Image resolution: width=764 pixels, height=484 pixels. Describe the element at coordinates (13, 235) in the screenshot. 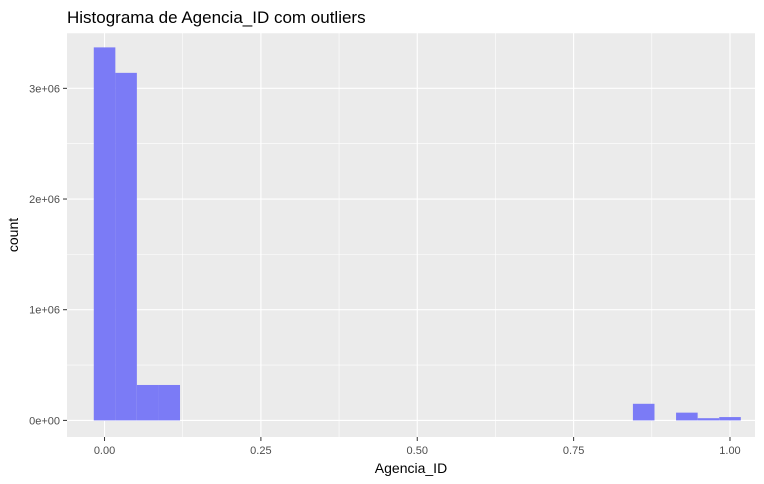

I see `y-axis-title: count` at that location.